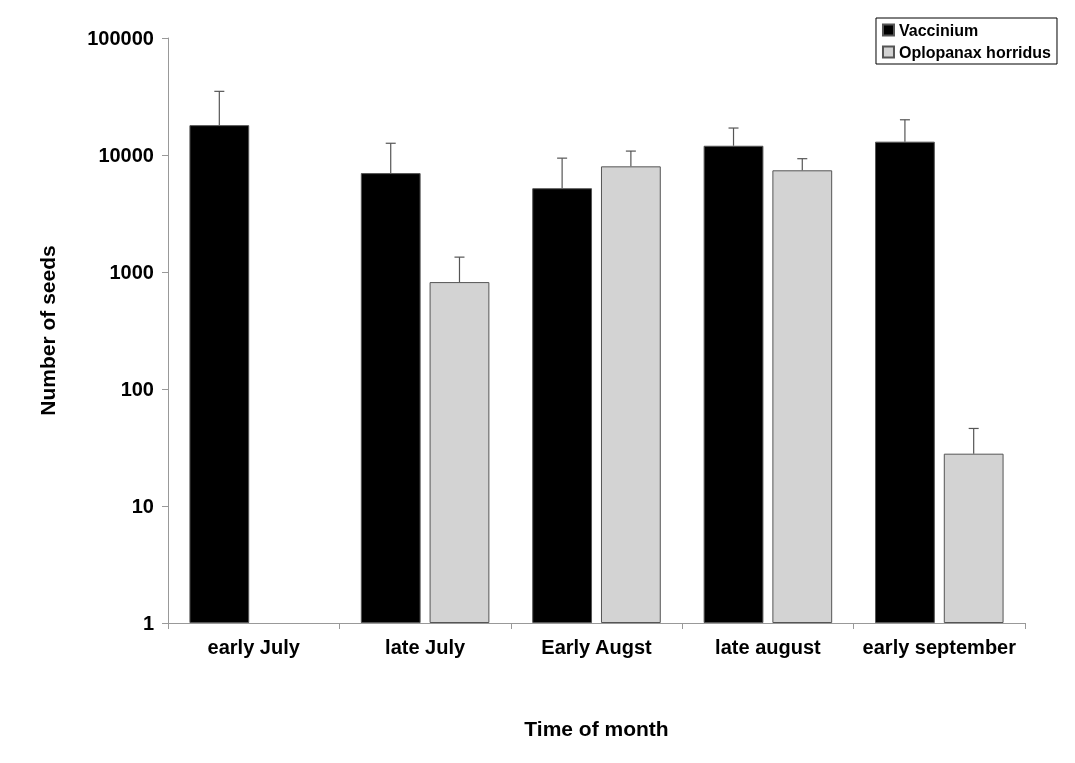 The image size is (1075, 763). Describe the element at coordinates (137, 389) in the screenshot. I see `y-tick-label: 100` at that location.